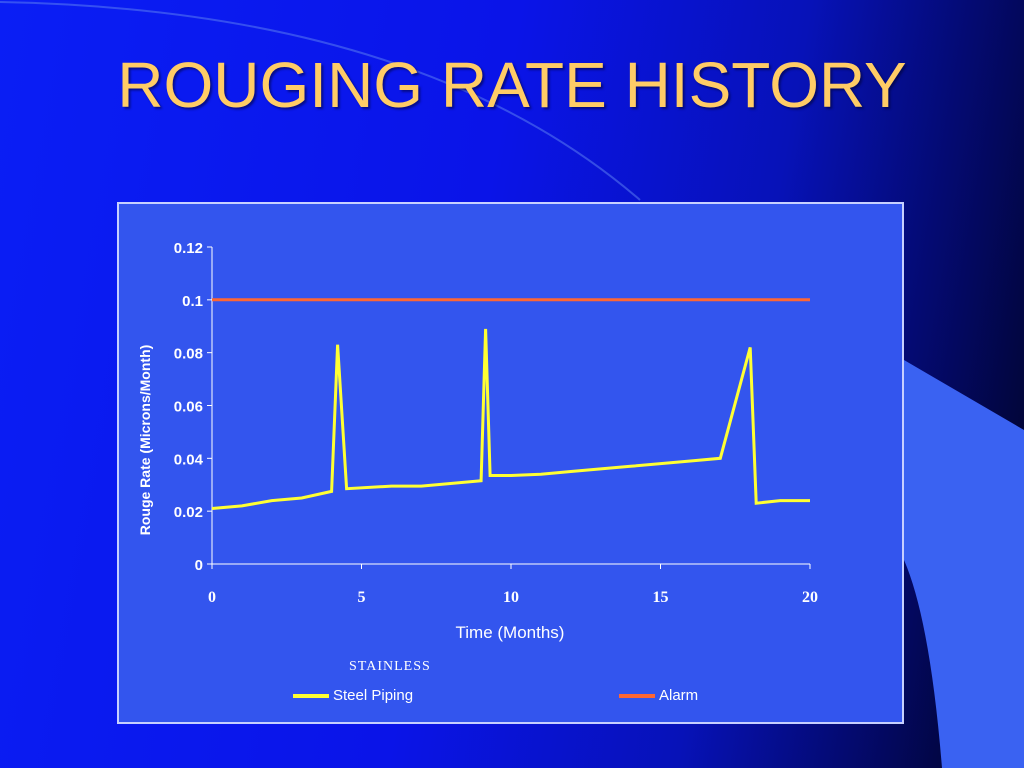 The width and height of the screenshot is (1024, 768). I want to click on y-tick-label: 0.12, so click(188, 248).